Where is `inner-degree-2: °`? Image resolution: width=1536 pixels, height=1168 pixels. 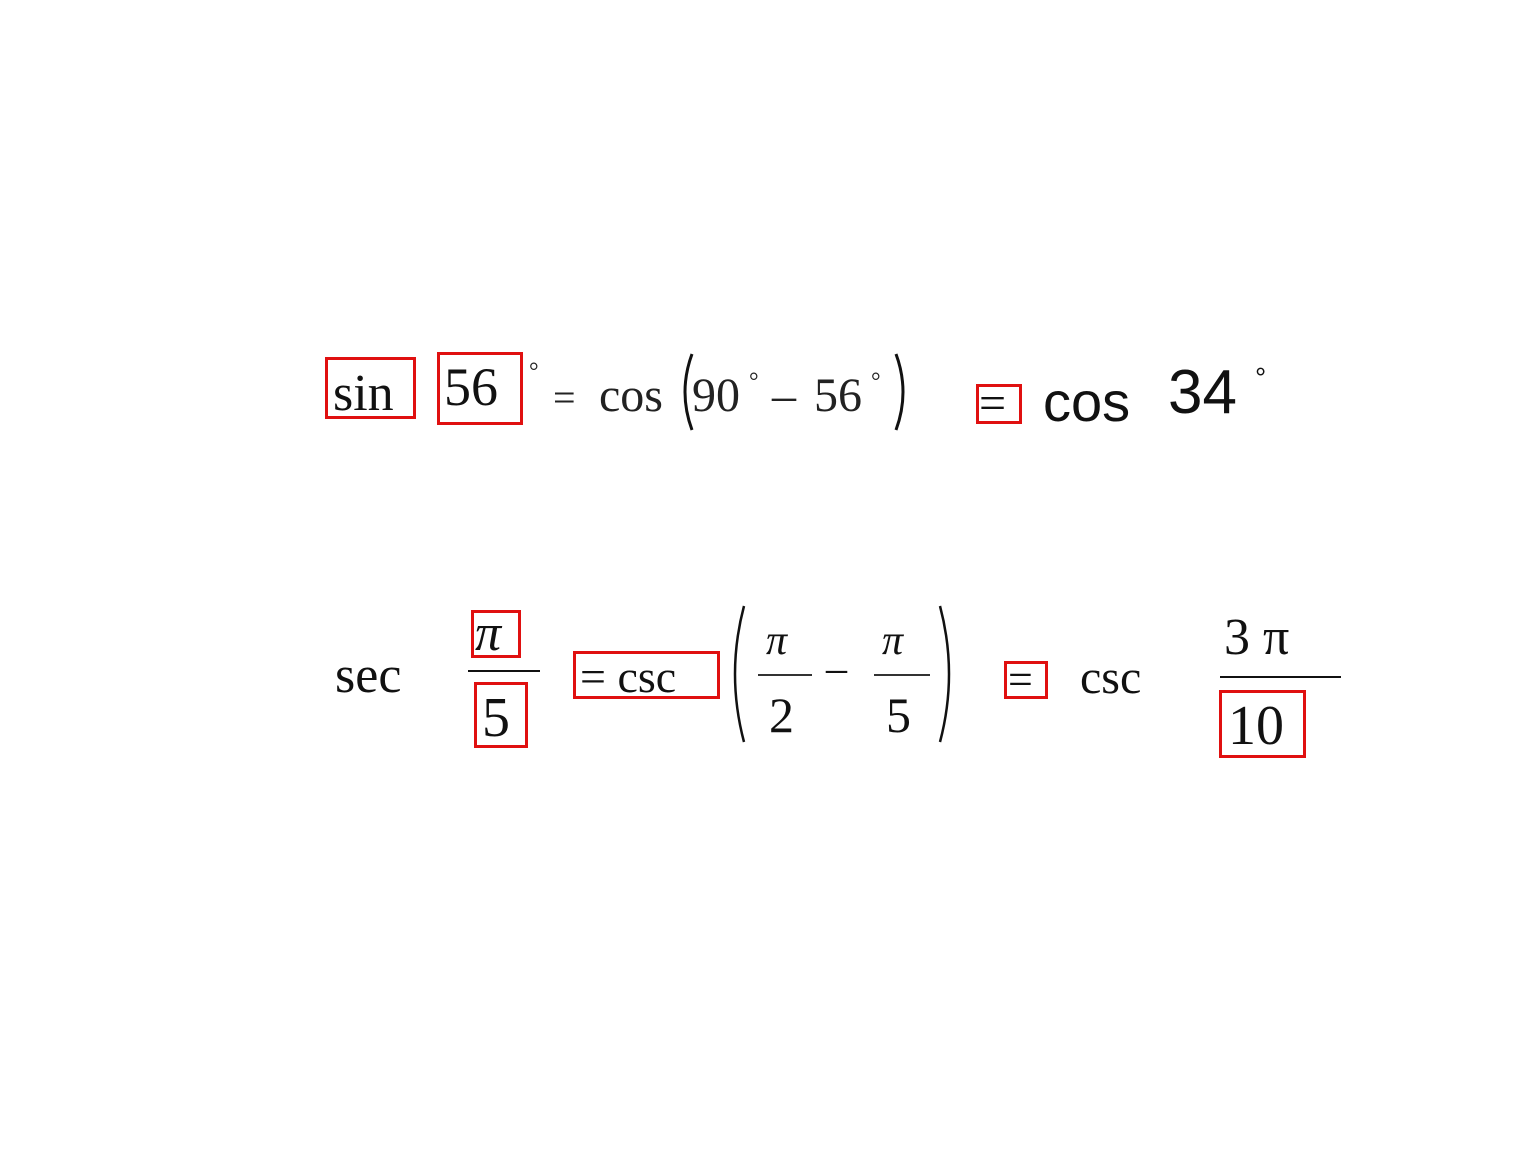
inner-degree-2: ° is located at coordinates (876, 382).